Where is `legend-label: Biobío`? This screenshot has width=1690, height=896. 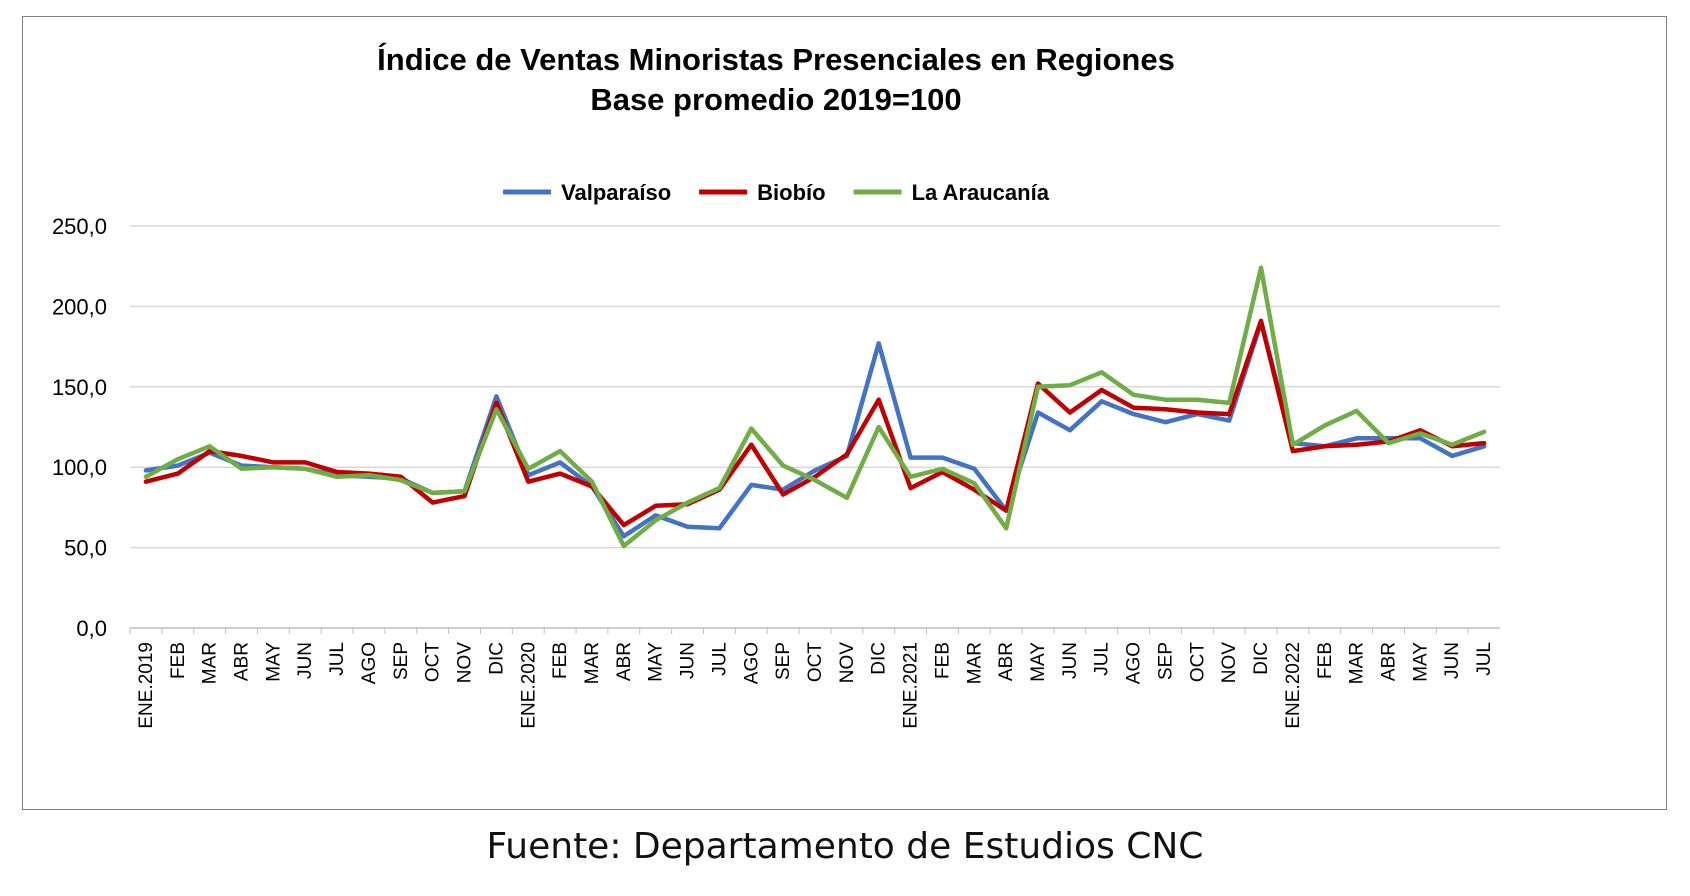 legend-label: Biobío is located at coordinates (791, 192).